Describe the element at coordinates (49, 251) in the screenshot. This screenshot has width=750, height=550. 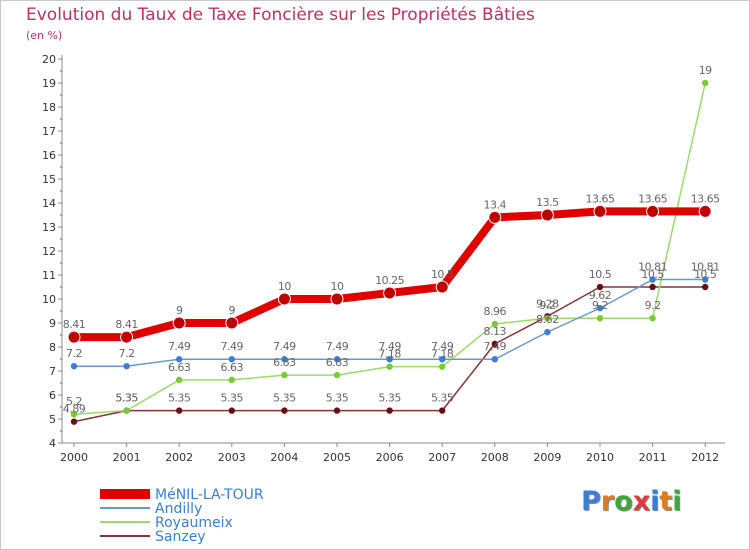
I see `y-tick-label: 12` at that location.